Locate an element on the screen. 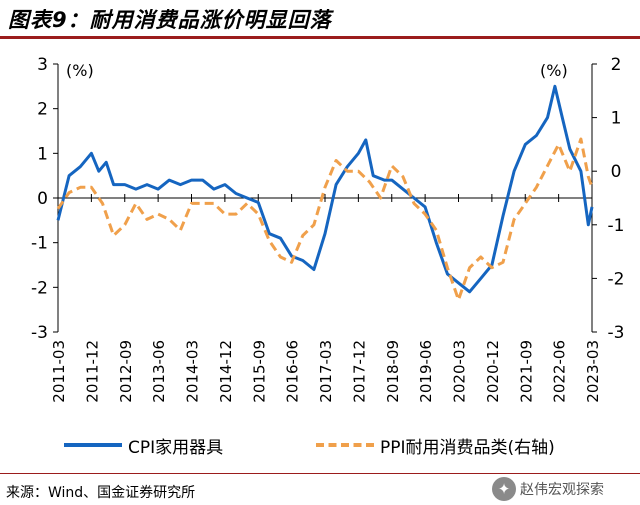 The image size is (640, 505). x-tick-label: 2019-06 is located at coordinates (426, 371).